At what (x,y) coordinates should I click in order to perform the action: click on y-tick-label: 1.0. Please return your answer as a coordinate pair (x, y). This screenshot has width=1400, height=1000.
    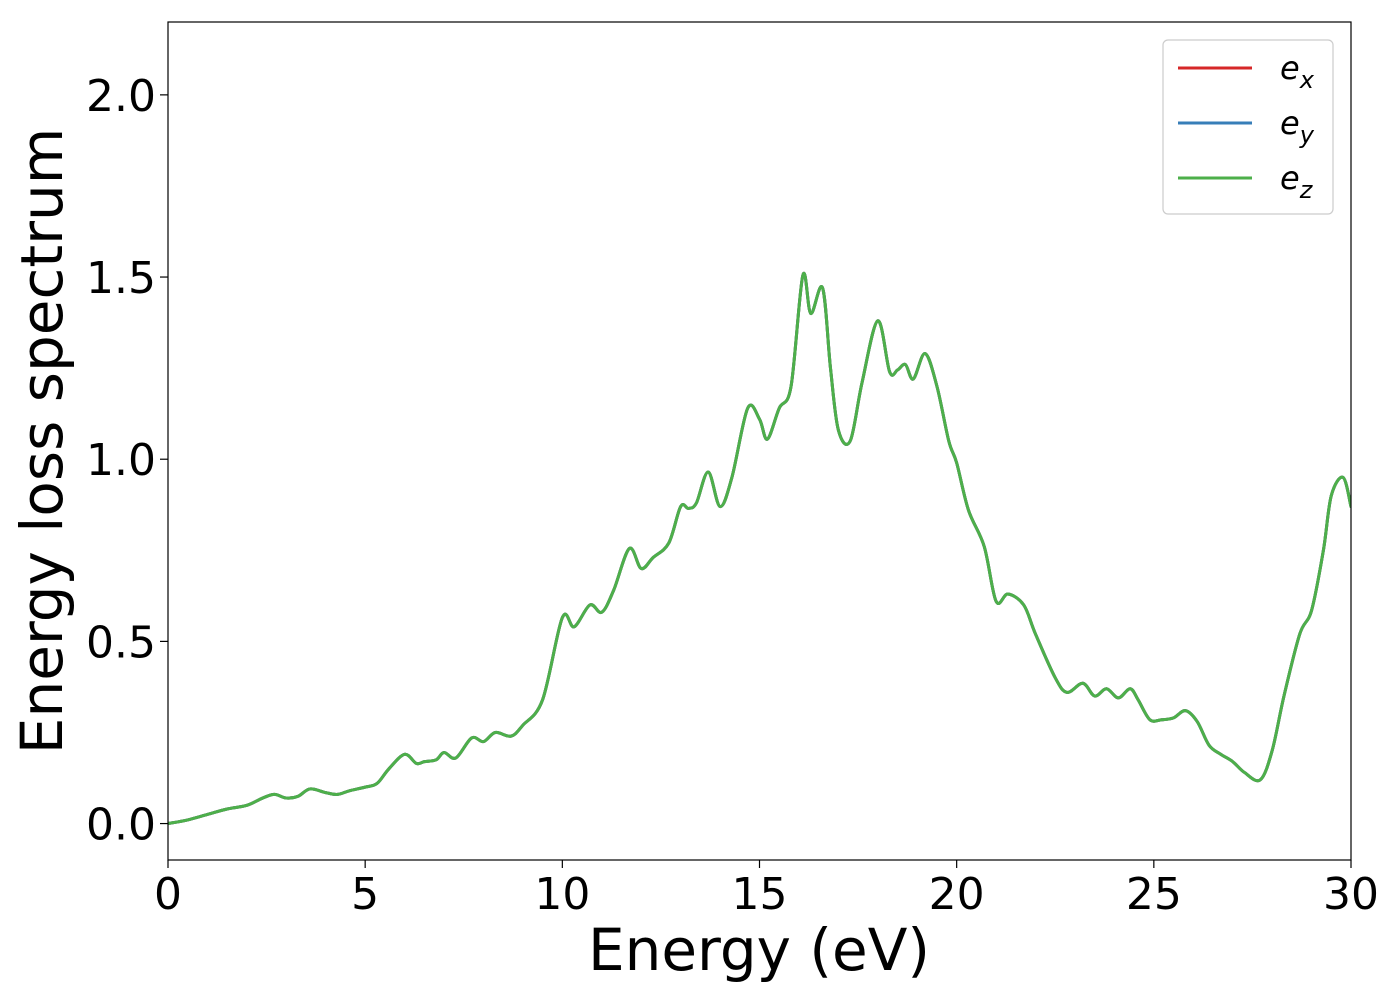
    Looking at the image, I should click on (121, 460).